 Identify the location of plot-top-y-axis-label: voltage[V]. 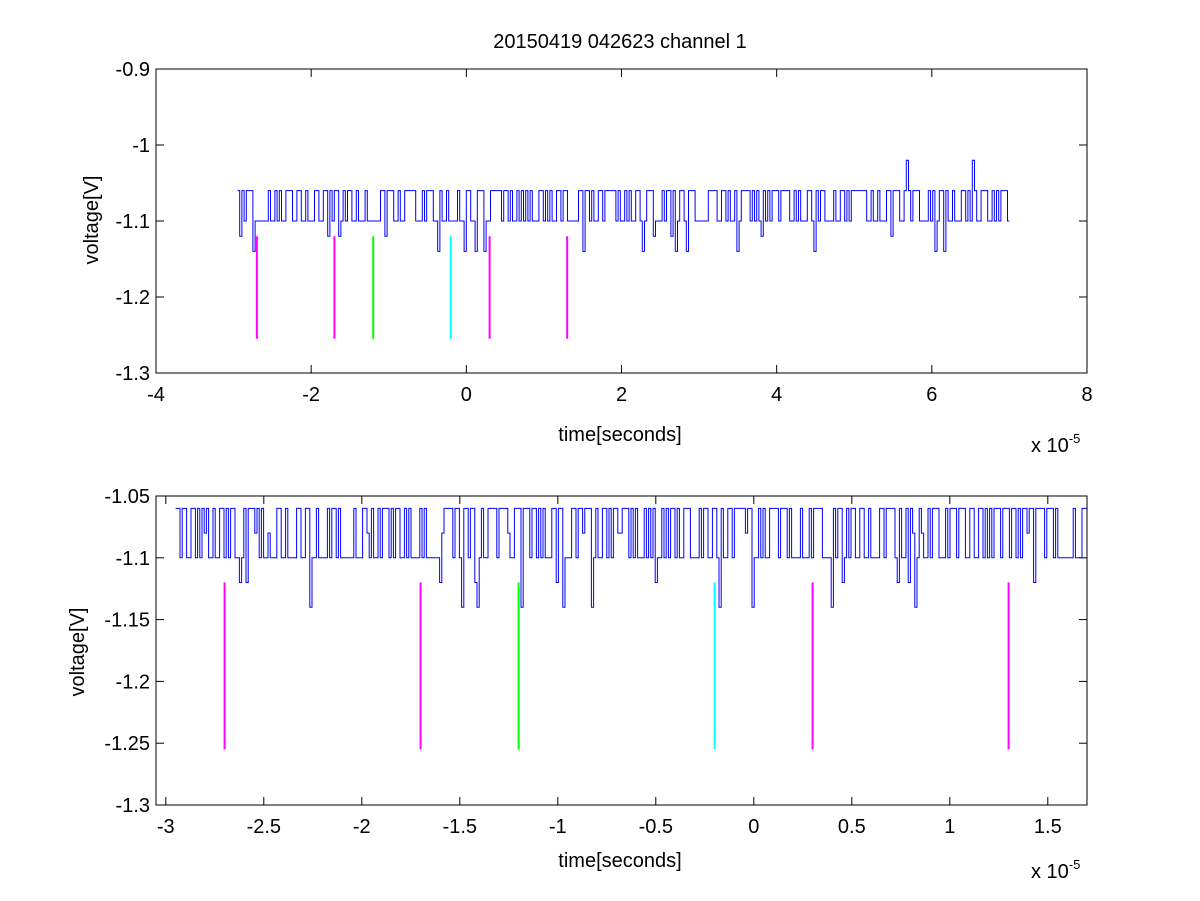
(92, 220).